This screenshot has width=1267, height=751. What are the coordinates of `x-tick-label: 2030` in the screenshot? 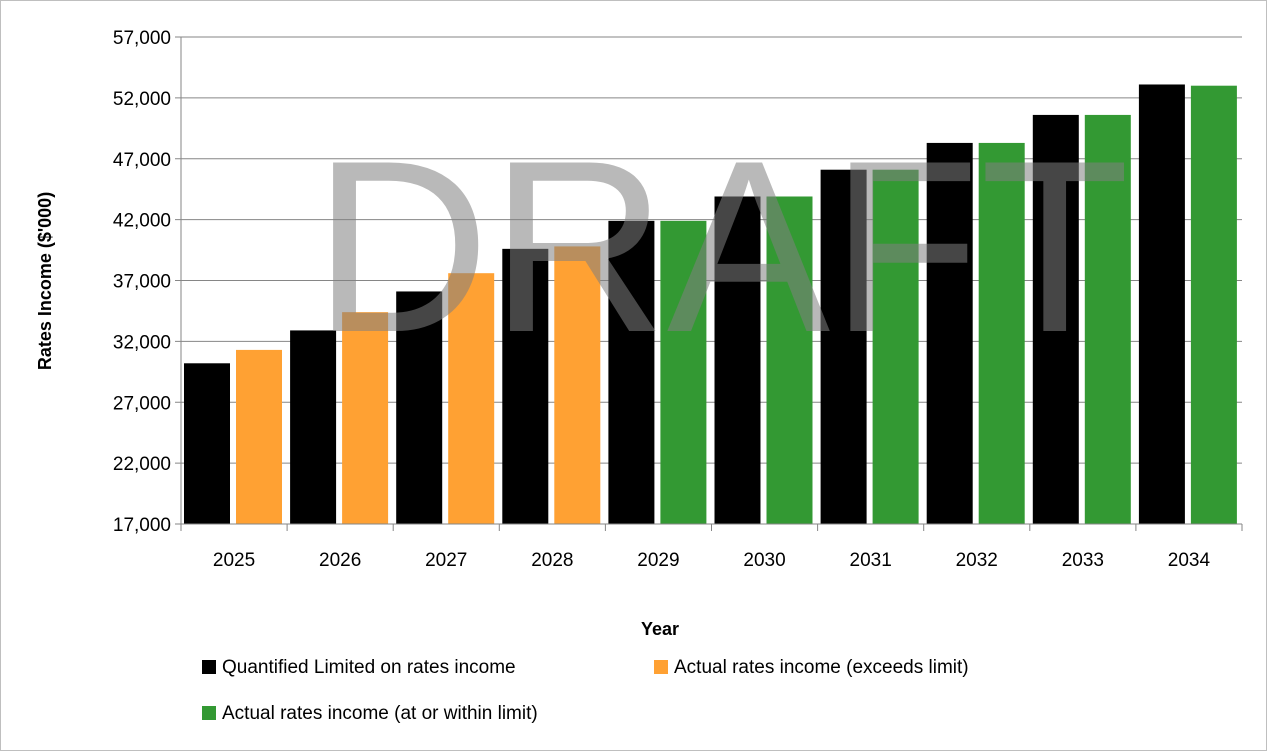 It's located at (764, 560).